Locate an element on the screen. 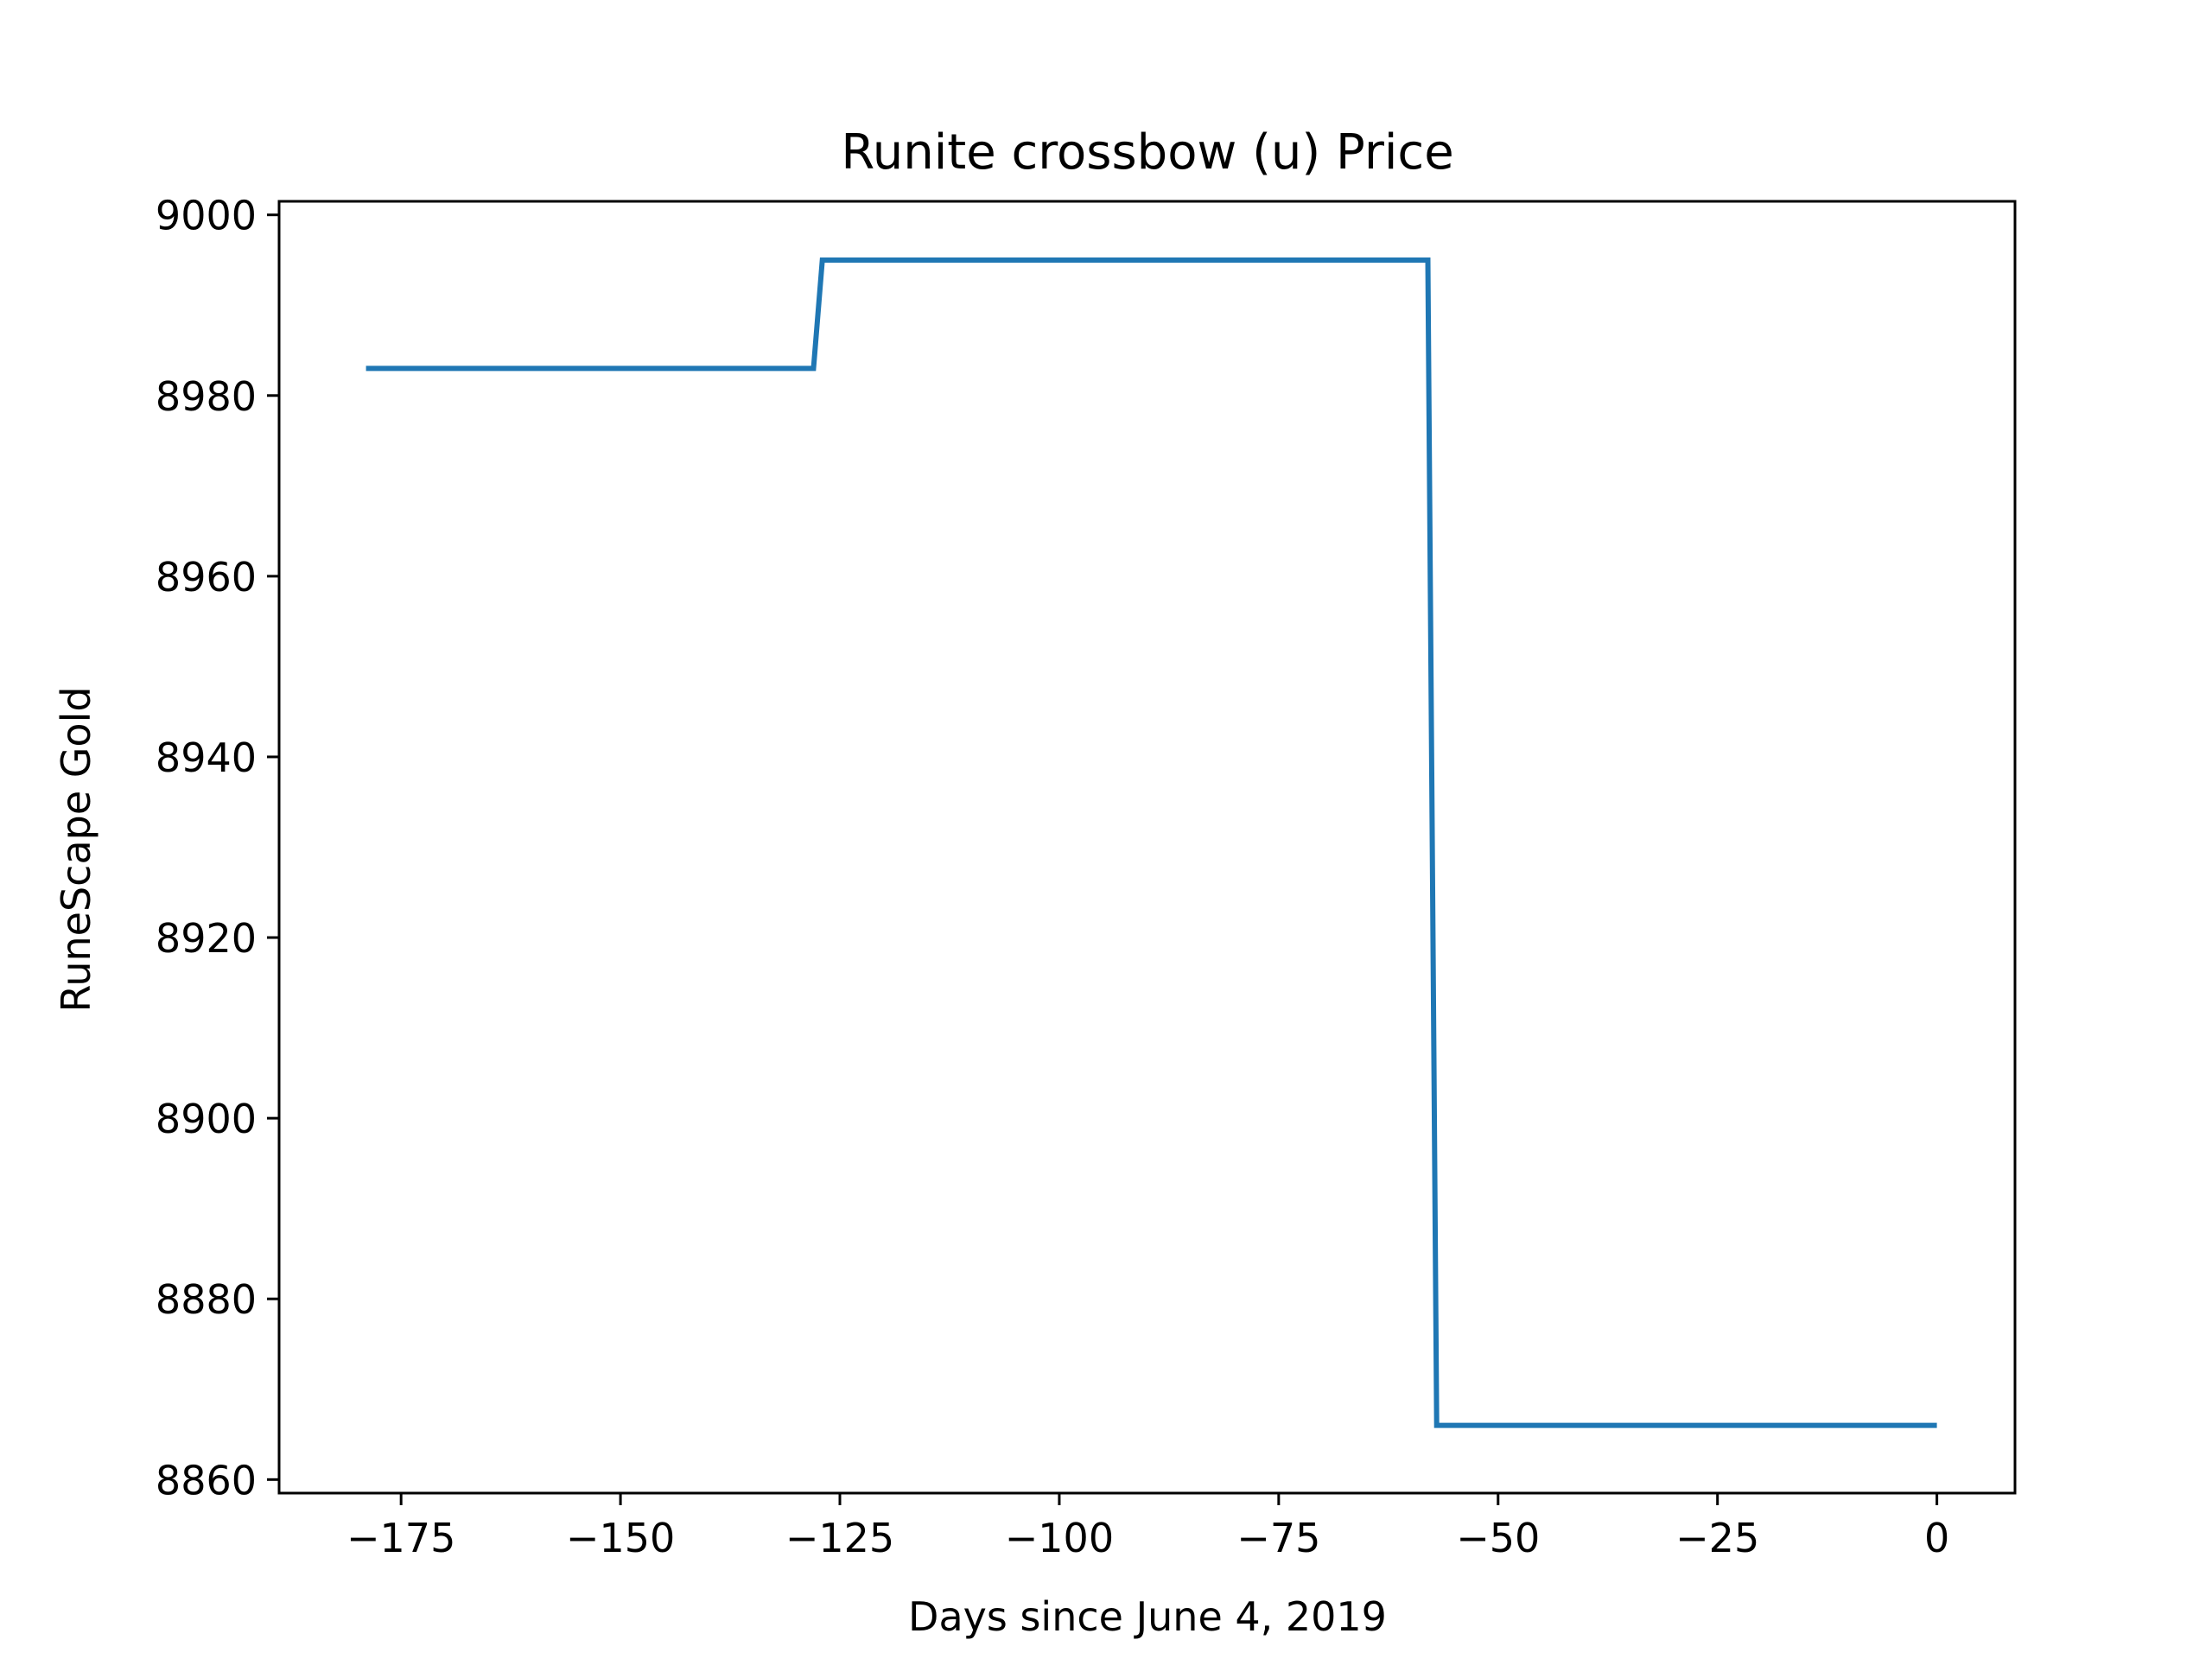  y-tick-label: 8860 is located at coordinates (206, 1480).